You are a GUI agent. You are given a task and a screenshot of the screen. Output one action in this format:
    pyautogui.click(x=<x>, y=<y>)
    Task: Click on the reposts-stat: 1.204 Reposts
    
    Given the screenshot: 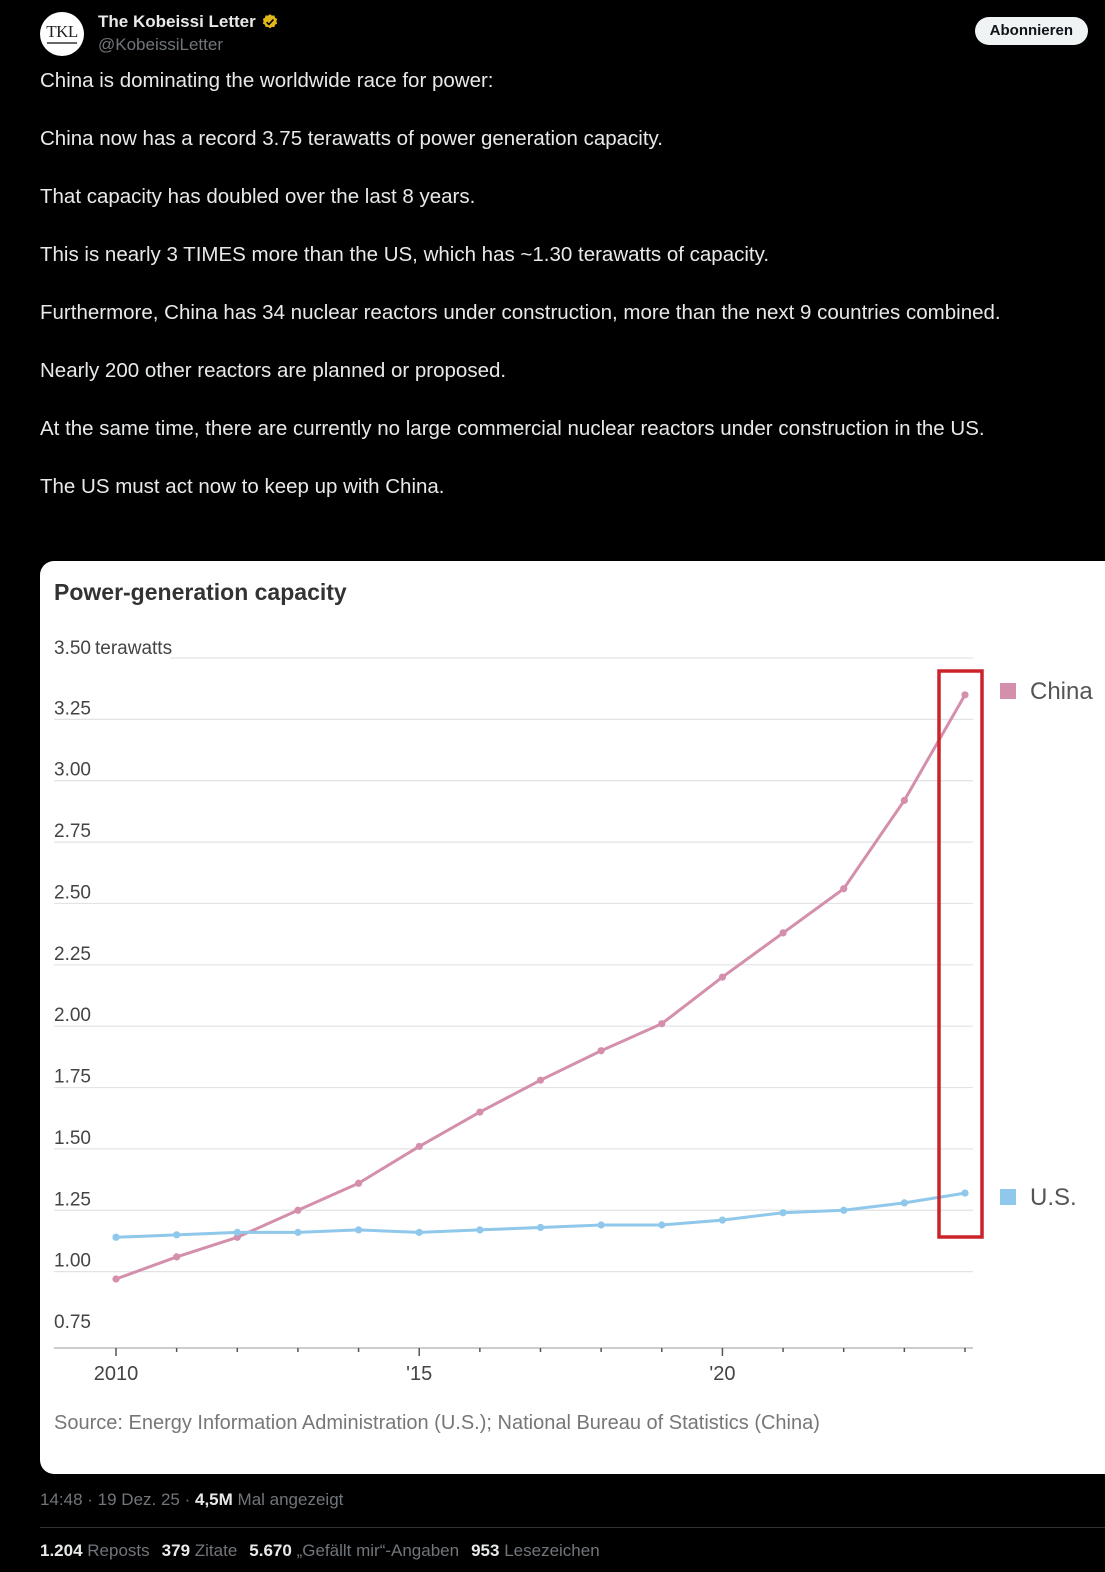 What is the action you would take?
    pyautogui.click(x=95, y=1551)
    